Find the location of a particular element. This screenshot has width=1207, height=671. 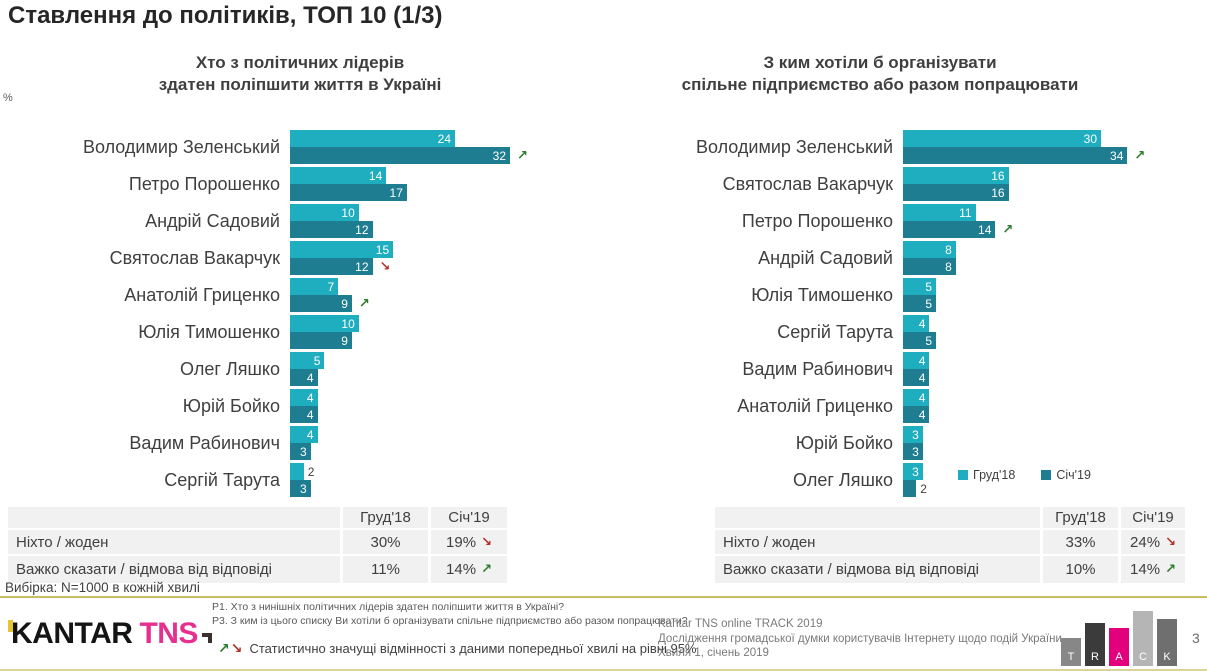

bar-group: 30 34 ↗ is located at coordinates (1044, 147).